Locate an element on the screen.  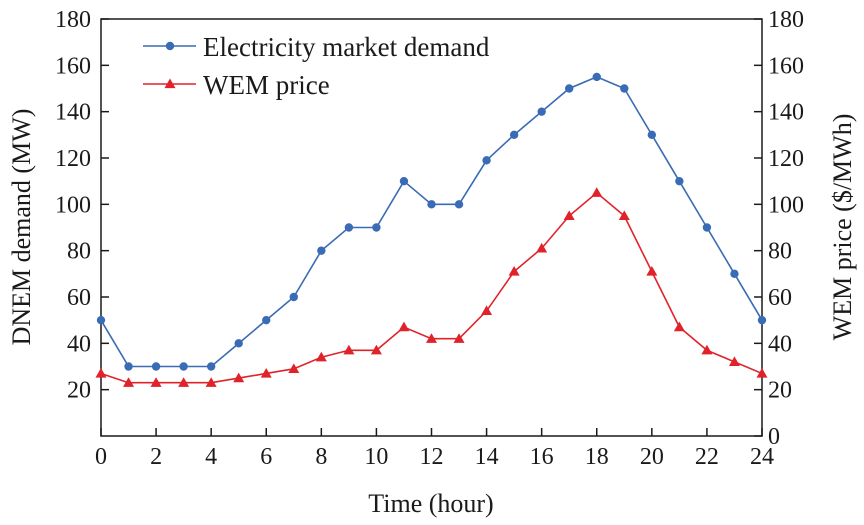
x-tick-label: 16 is located at coordinates (542, 457).